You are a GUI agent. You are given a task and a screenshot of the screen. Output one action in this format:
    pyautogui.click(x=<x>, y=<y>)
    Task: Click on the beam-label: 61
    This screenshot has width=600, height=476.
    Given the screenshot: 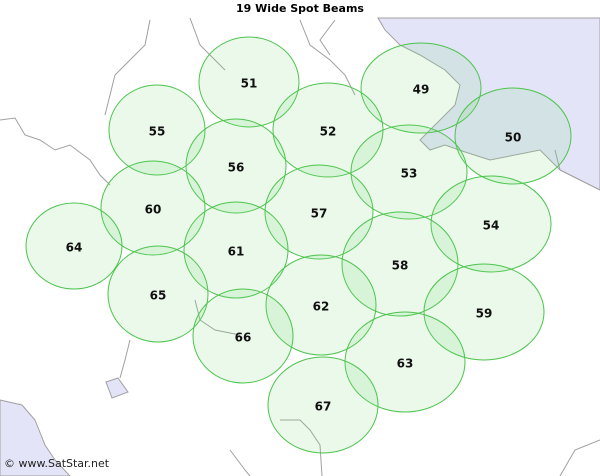 What is the action you would take?
    pyautogui.click(x=236, y=252)
    